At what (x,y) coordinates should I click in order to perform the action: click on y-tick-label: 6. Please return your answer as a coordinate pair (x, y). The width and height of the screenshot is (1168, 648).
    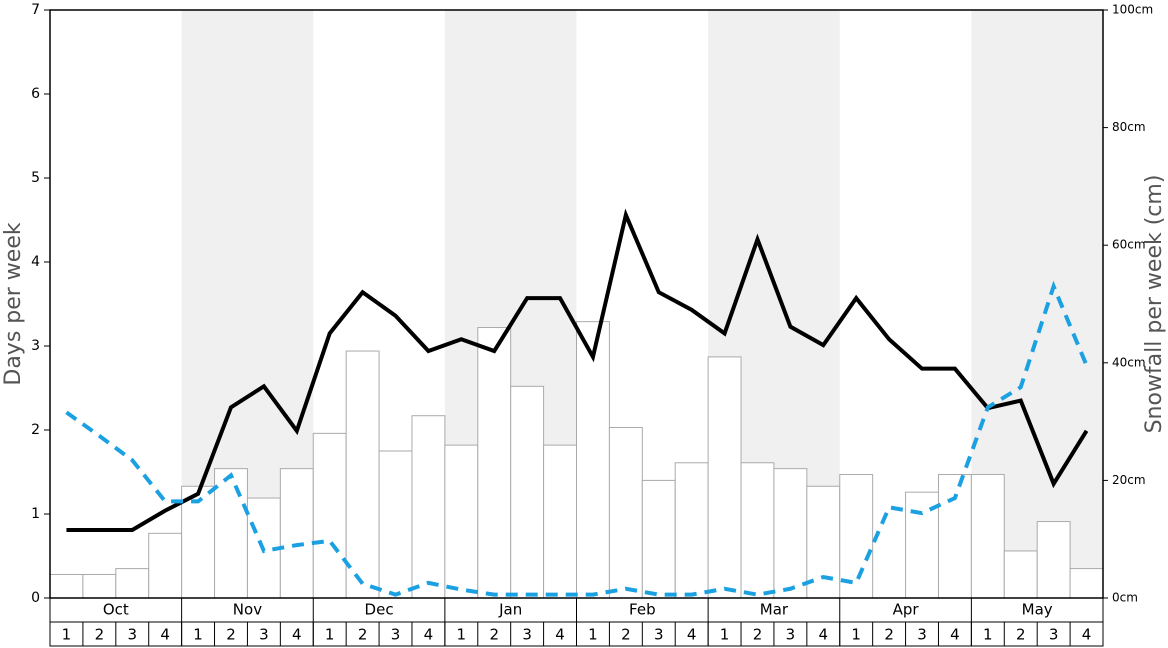
    Looking at the image, I should click on (35, 94).